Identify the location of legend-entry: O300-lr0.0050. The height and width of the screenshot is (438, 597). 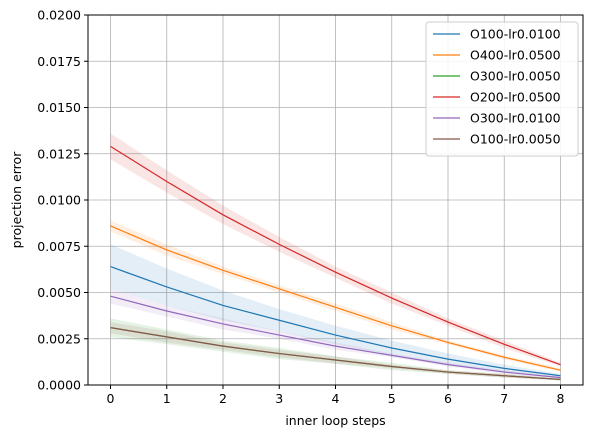
(515, 76).